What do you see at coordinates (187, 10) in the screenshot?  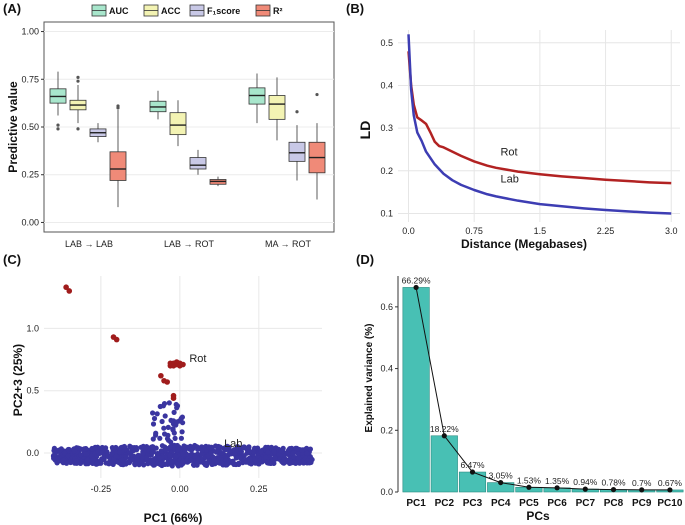 I see `panel-a-legend: AUC ACC F₁score R²` at bounding box center [187, 10].